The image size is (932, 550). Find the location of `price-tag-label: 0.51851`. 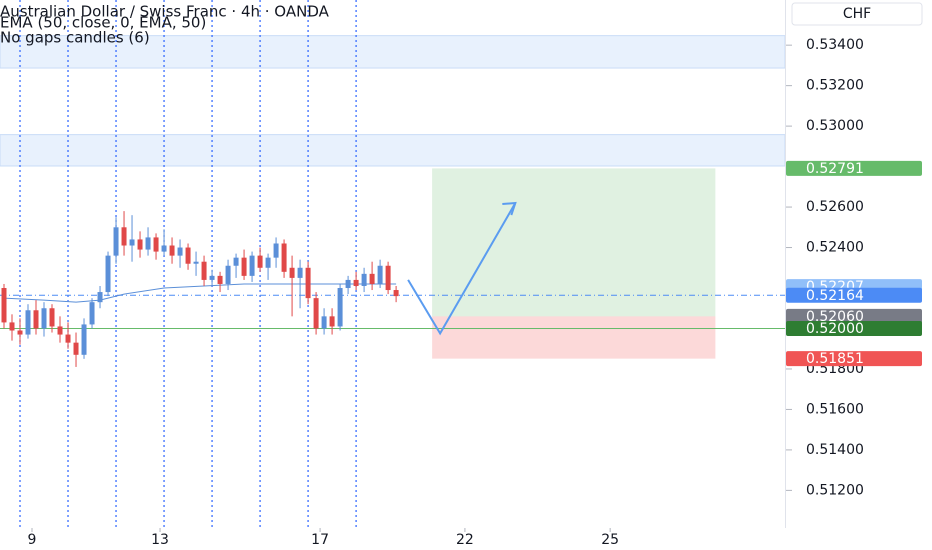

price-tag-label: 0.51851 is located at coordinates (835, 359).